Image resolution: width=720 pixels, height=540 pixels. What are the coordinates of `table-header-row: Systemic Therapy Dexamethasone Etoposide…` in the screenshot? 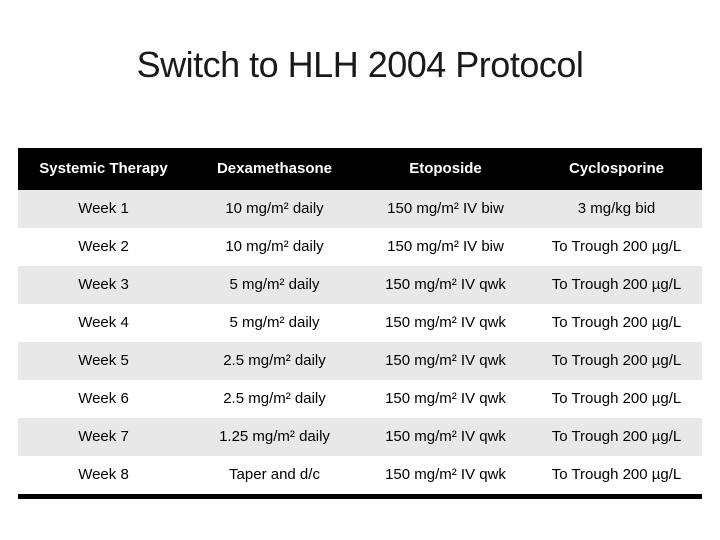 It's located at (360, 169).